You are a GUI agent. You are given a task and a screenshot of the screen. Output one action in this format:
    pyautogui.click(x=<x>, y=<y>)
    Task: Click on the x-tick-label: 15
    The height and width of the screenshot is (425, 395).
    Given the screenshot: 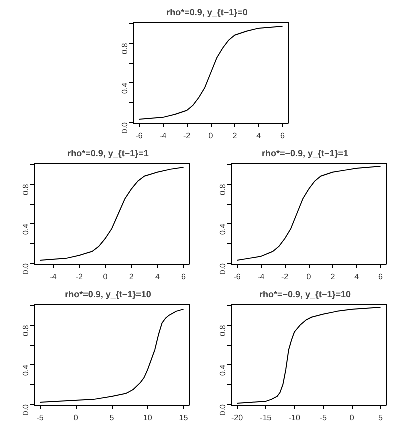 What is the action you would take?
    pyautogui.click(x=184, y=418)
    